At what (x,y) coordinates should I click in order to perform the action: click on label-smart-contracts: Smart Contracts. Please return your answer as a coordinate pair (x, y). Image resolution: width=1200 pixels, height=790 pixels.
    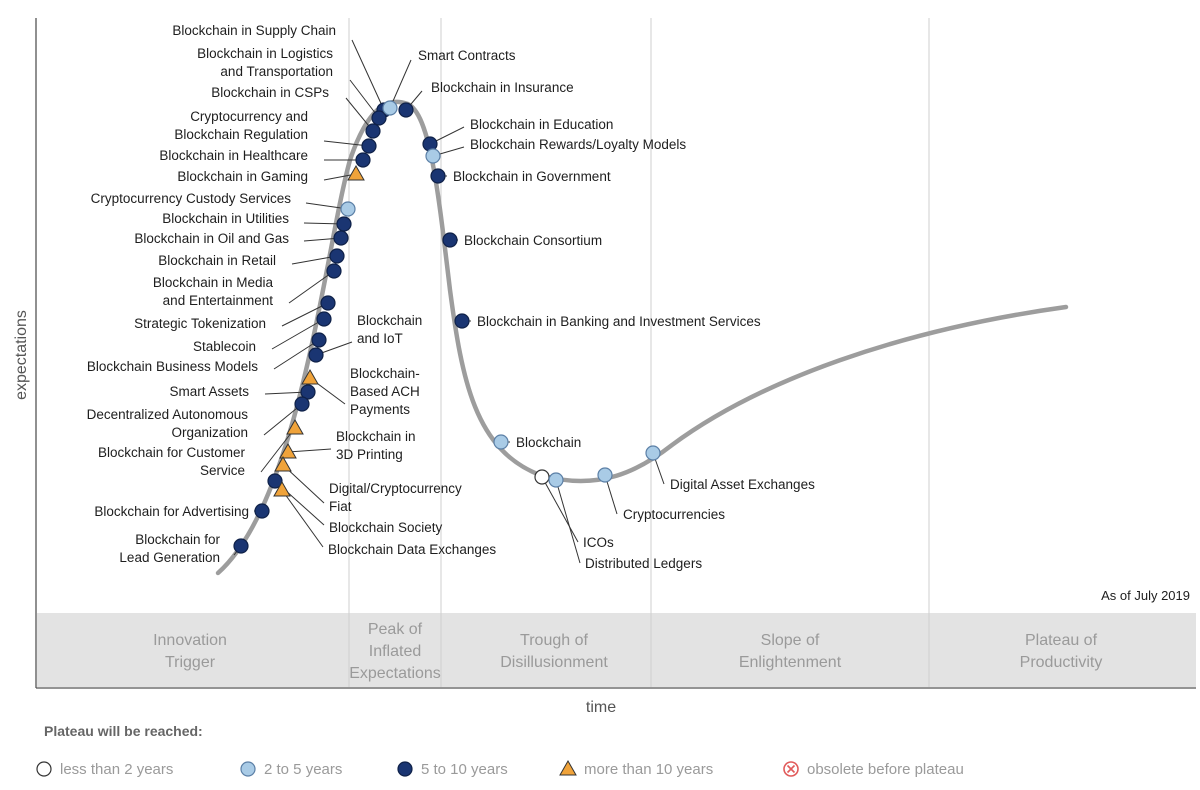
    Looking at the image, I should click on (467, 55).